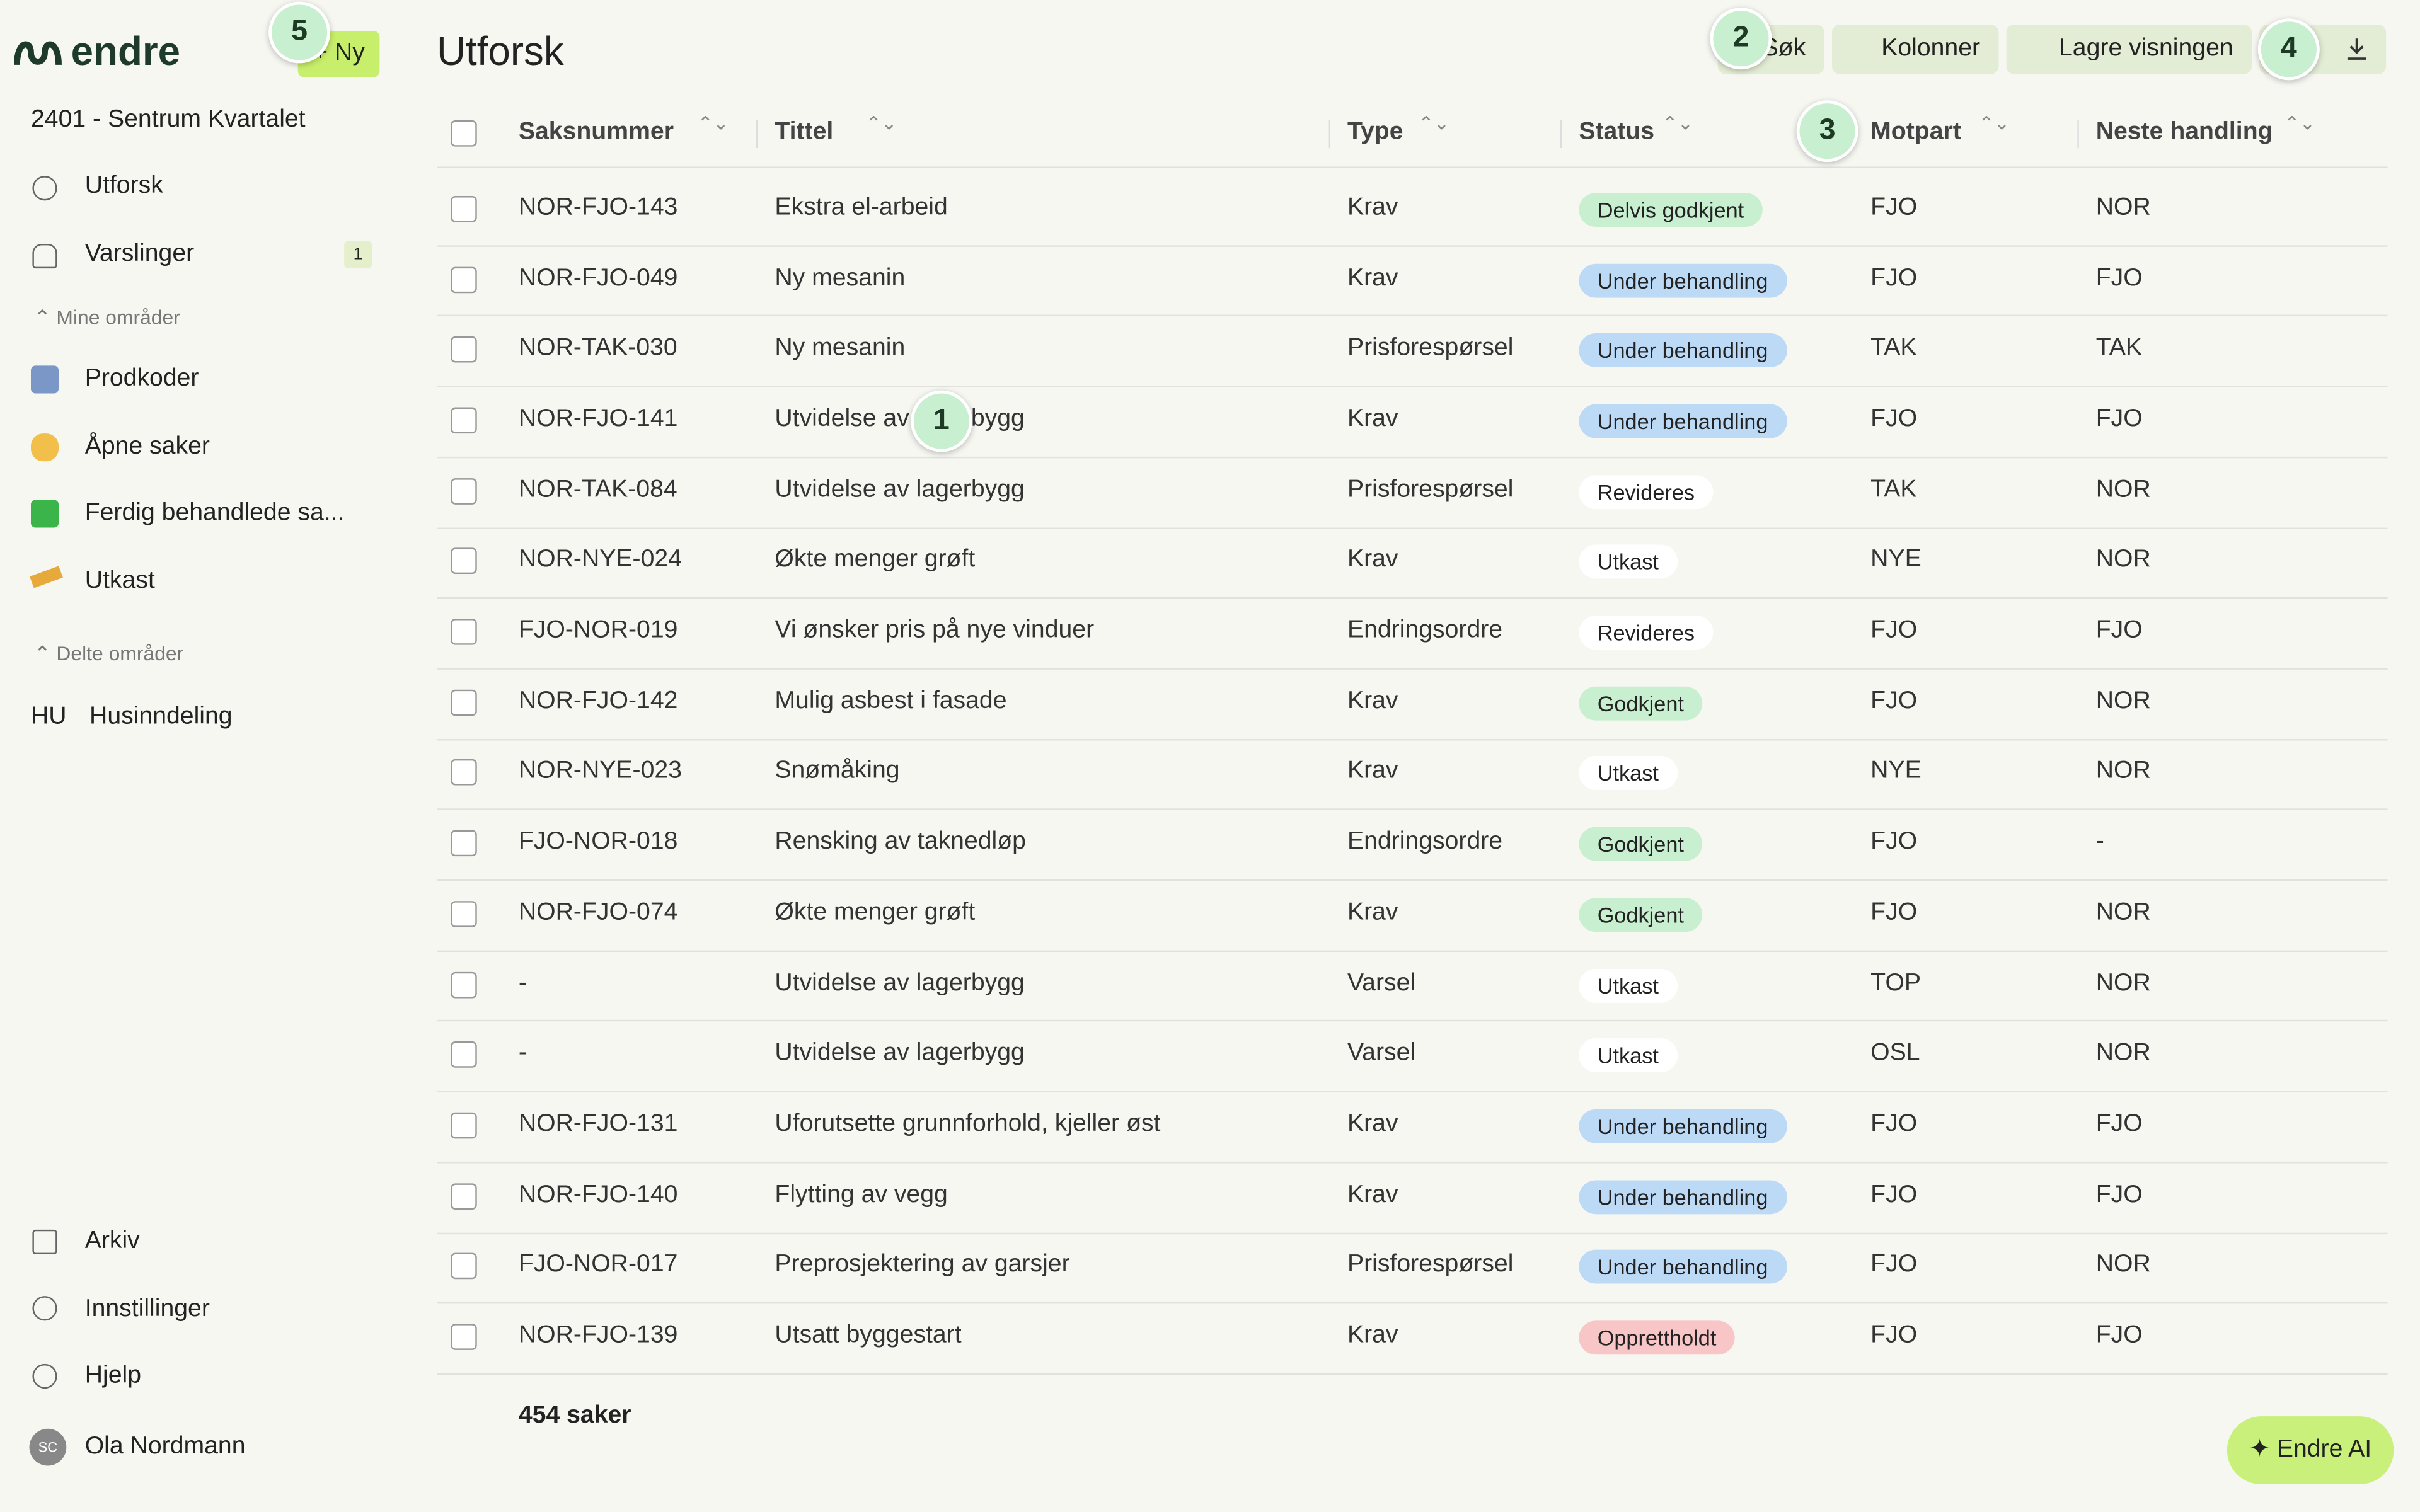 Image resolution: width=2420 pixels, height=1512 pixels. I want to click on user-name: Ola Nordmann, so click(165, 1446).